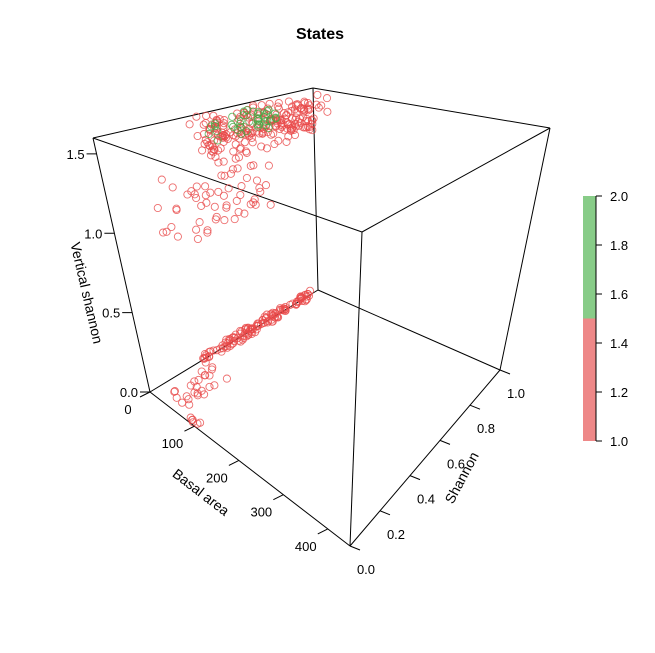 This screenshot has width=655, height=653. Describe the element at coordinates (86, 293) in the screenshot. I see `z-axis-title: Vertical shannon` at that location.